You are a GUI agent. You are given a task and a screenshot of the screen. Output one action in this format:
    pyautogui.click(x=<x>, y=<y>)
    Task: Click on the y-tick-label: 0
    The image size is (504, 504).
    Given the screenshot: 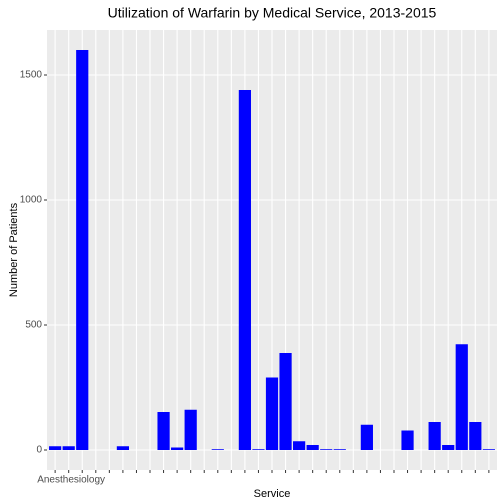 What is the action you would take?
    pyautogui.click(x=39, y=450)
    